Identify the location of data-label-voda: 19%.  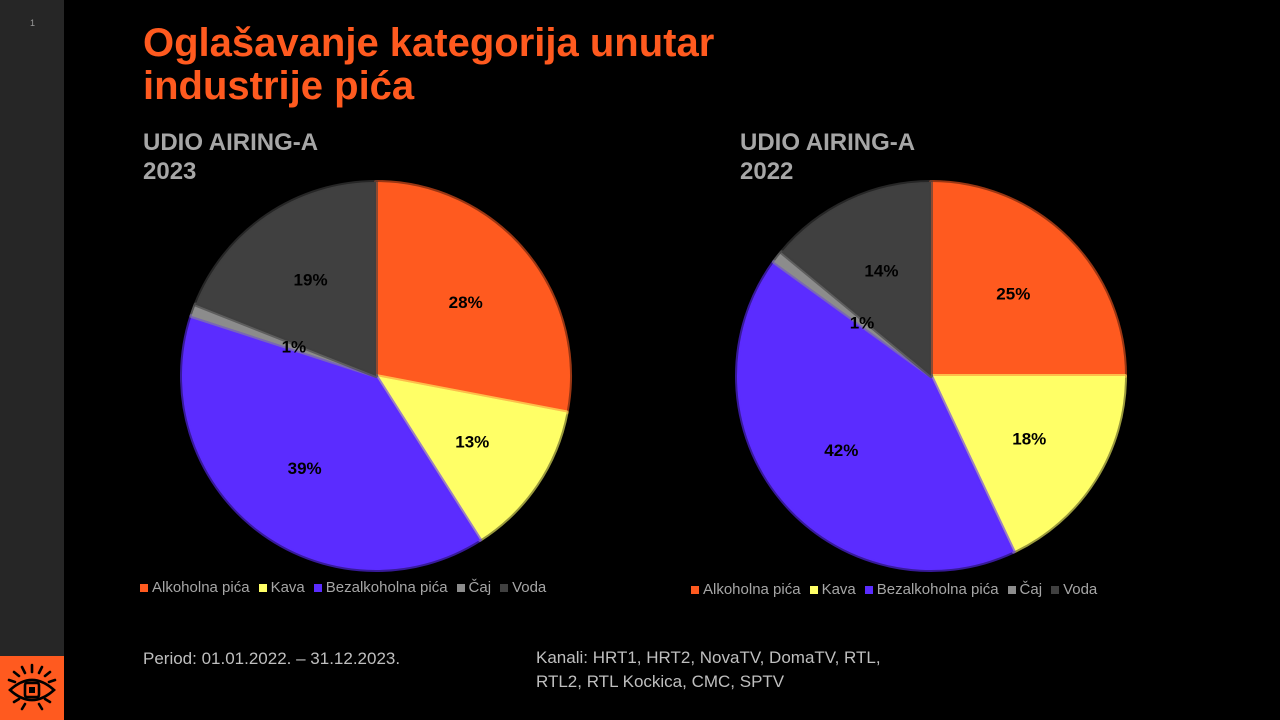
(311, 280).